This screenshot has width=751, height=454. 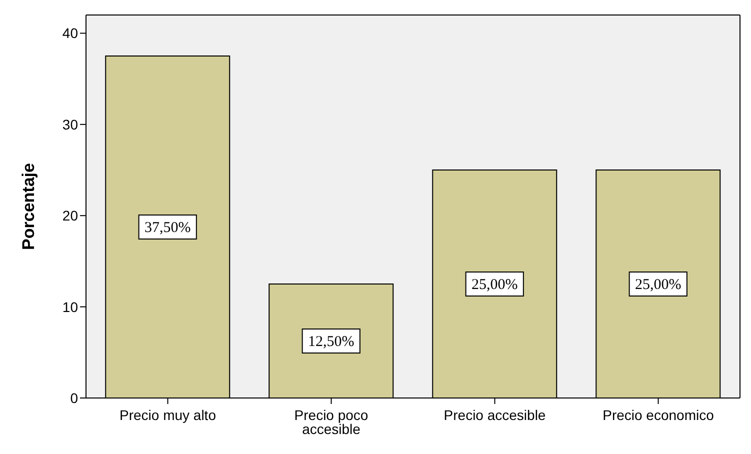 What do you see at coordinates (168, 414) in the screenshot?
I see `x-tick-label: Precio muy alto` at bounding box center [168, 414].